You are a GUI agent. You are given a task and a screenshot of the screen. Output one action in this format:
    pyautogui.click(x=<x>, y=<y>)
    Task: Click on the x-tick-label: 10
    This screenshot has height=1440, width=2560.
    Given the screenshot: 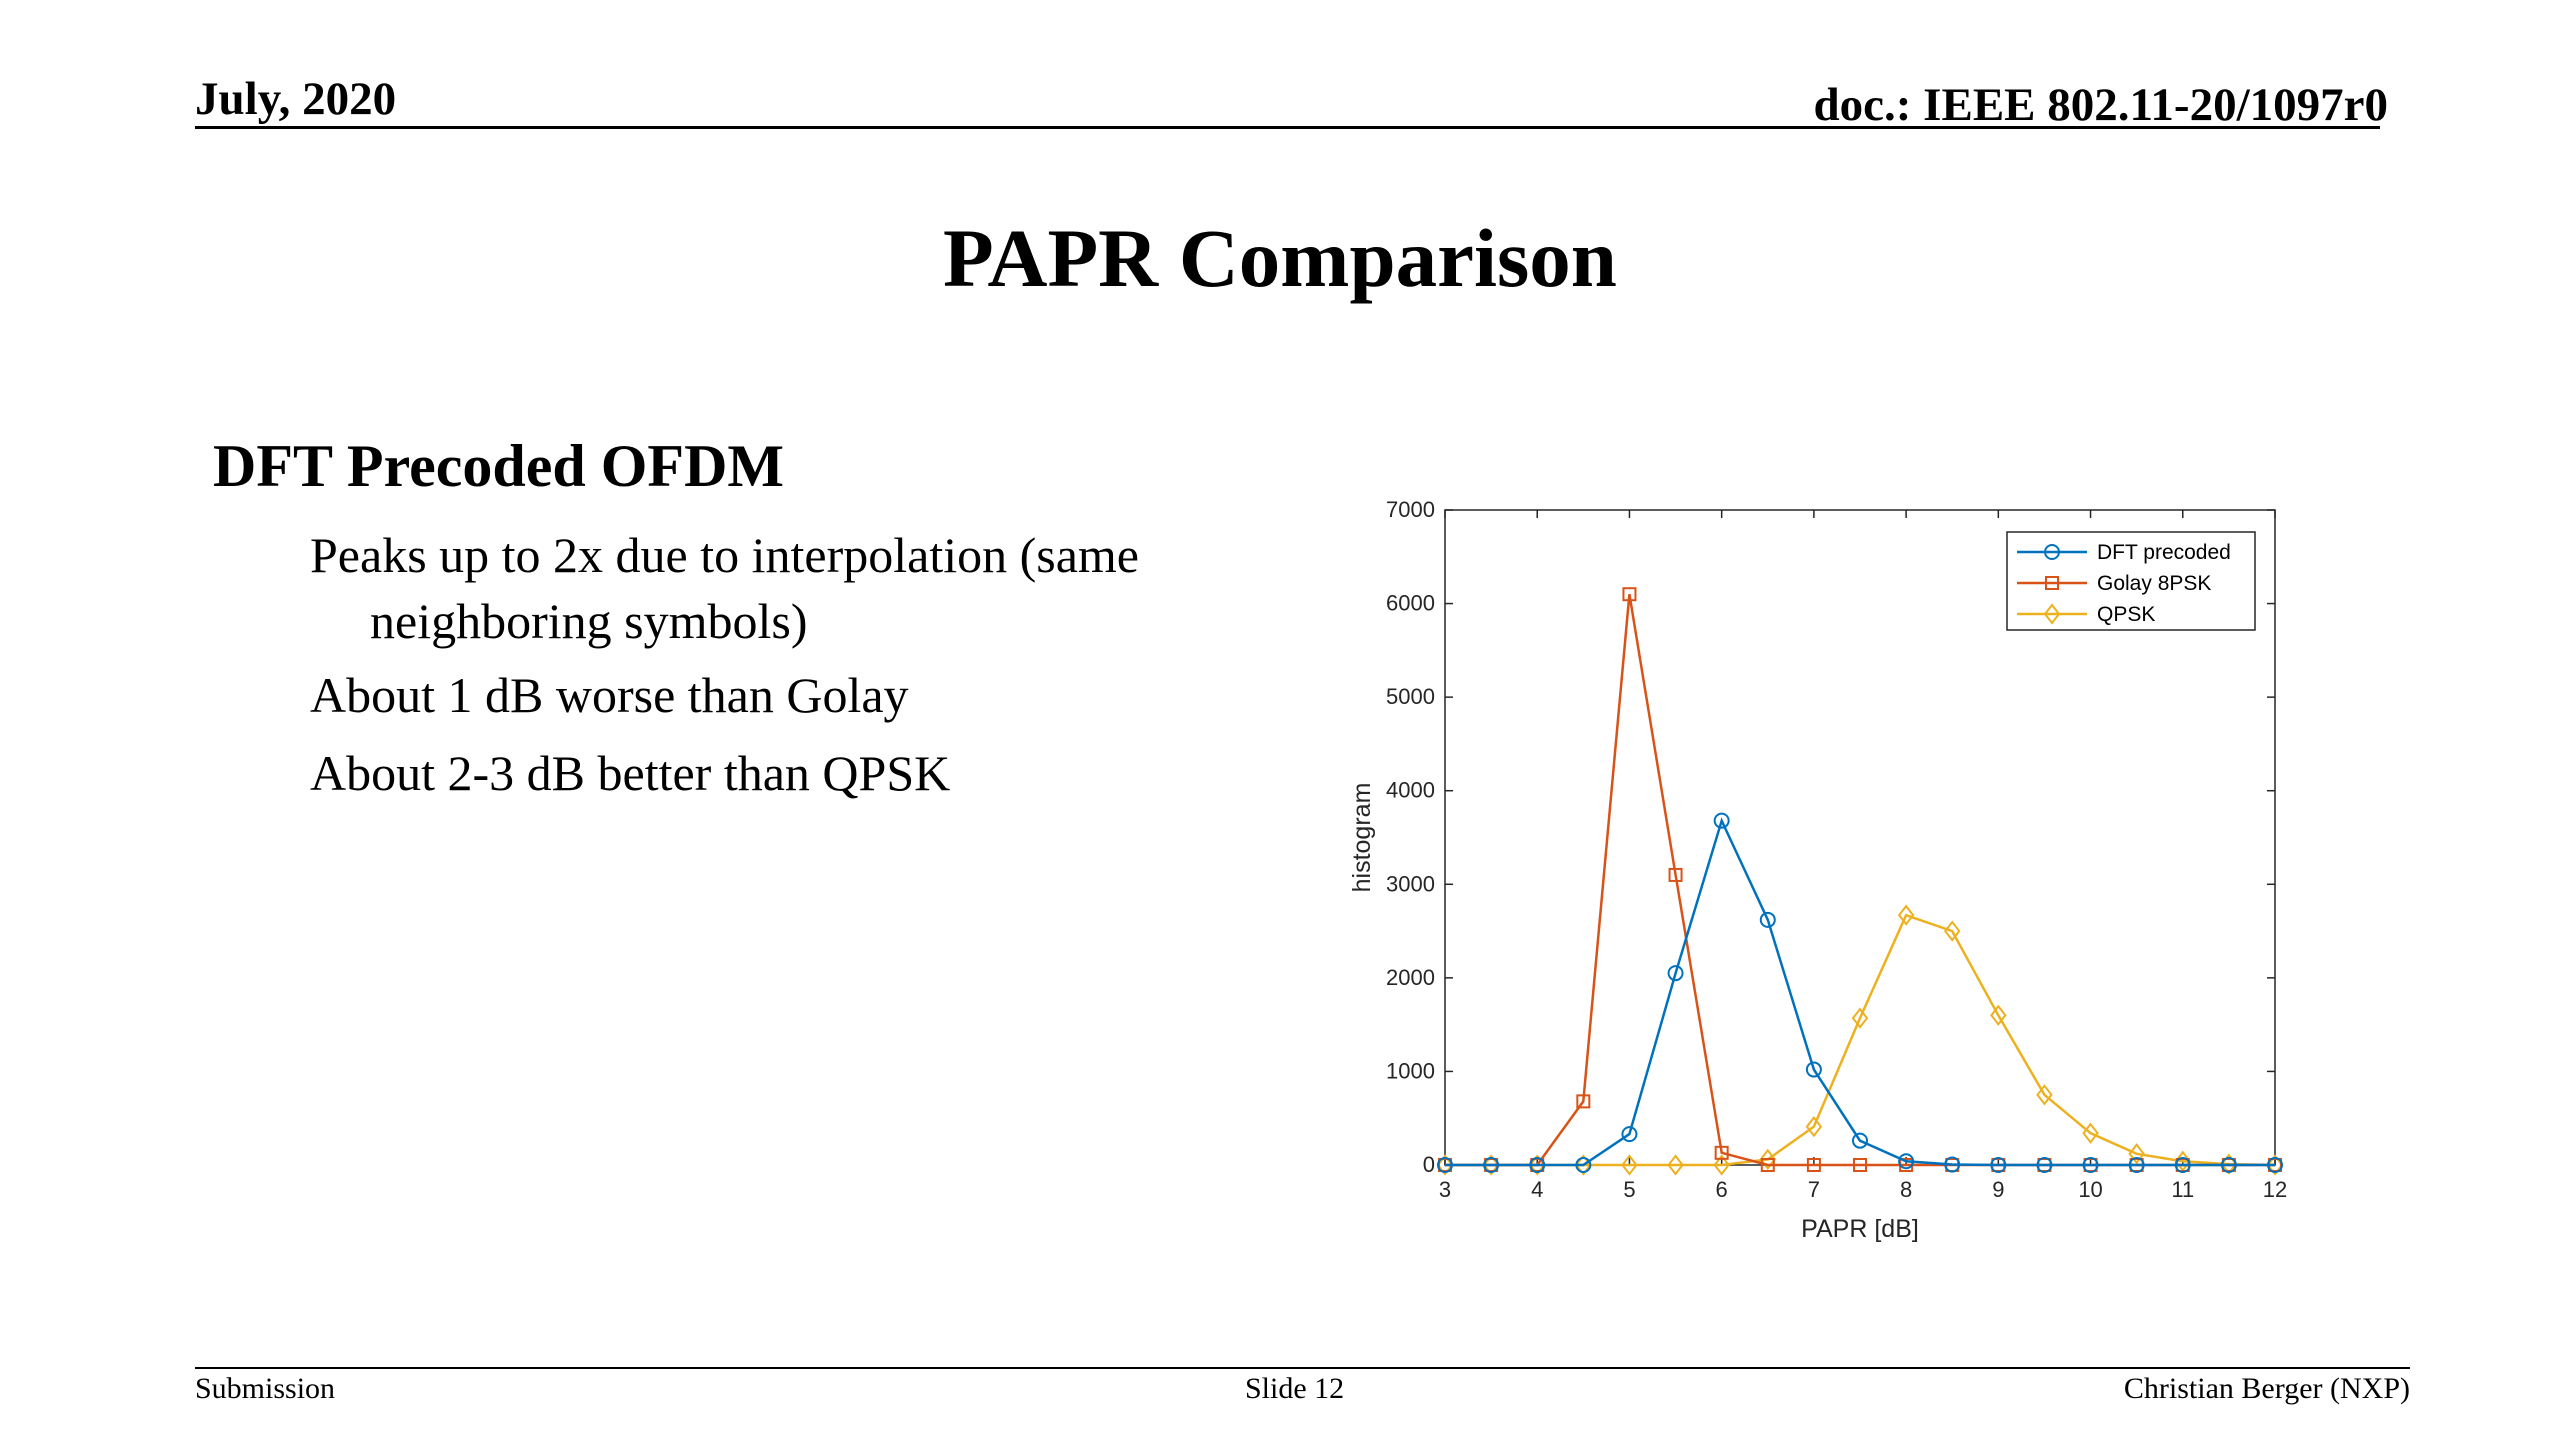 What is the action you would take?
    pyautogui.click(x=2090, y=1189)
    